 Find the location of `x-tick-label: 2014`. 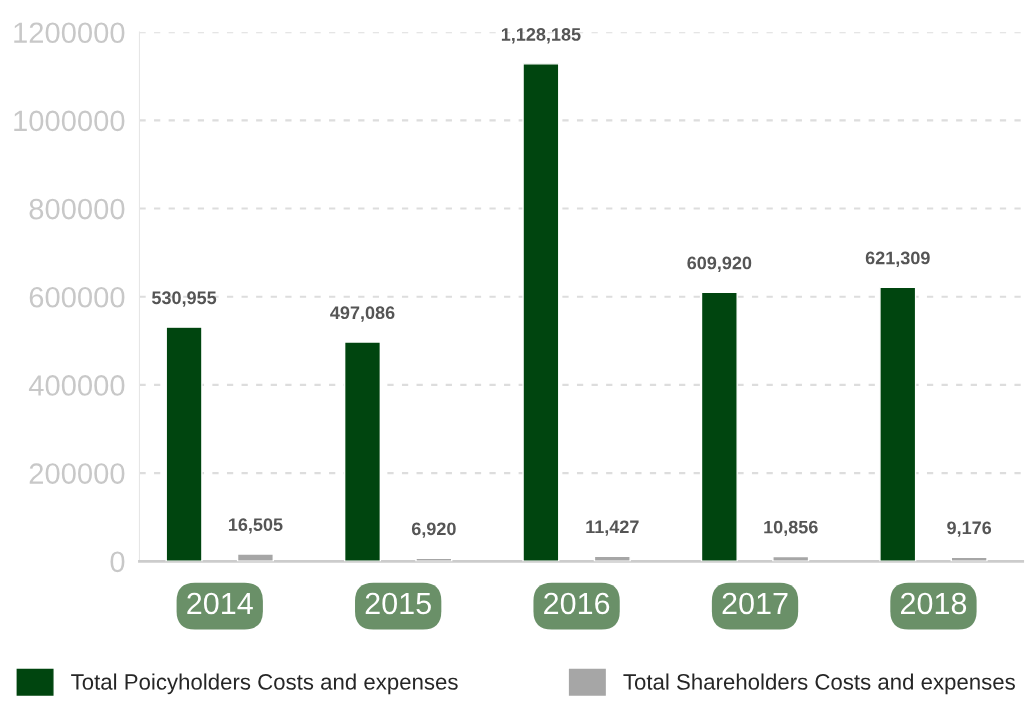

x-tick-label: 2014 is located at coordinates (220, 603).